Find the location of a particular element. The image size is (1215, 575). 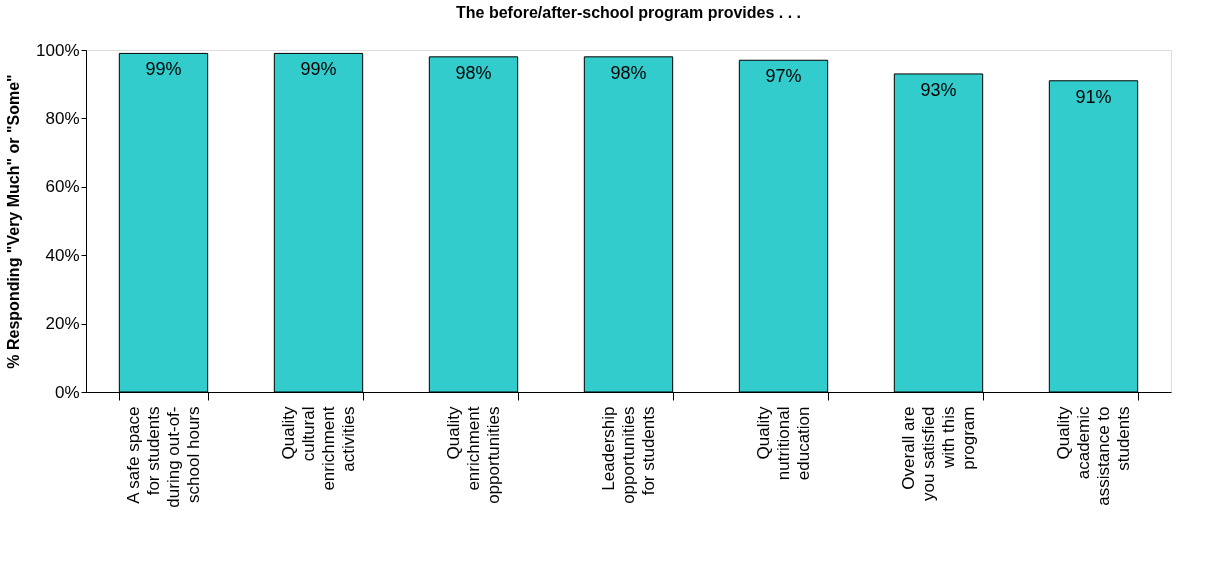

chart-title: The before/after-school program provides . . . is located at coordinates (628, 12).